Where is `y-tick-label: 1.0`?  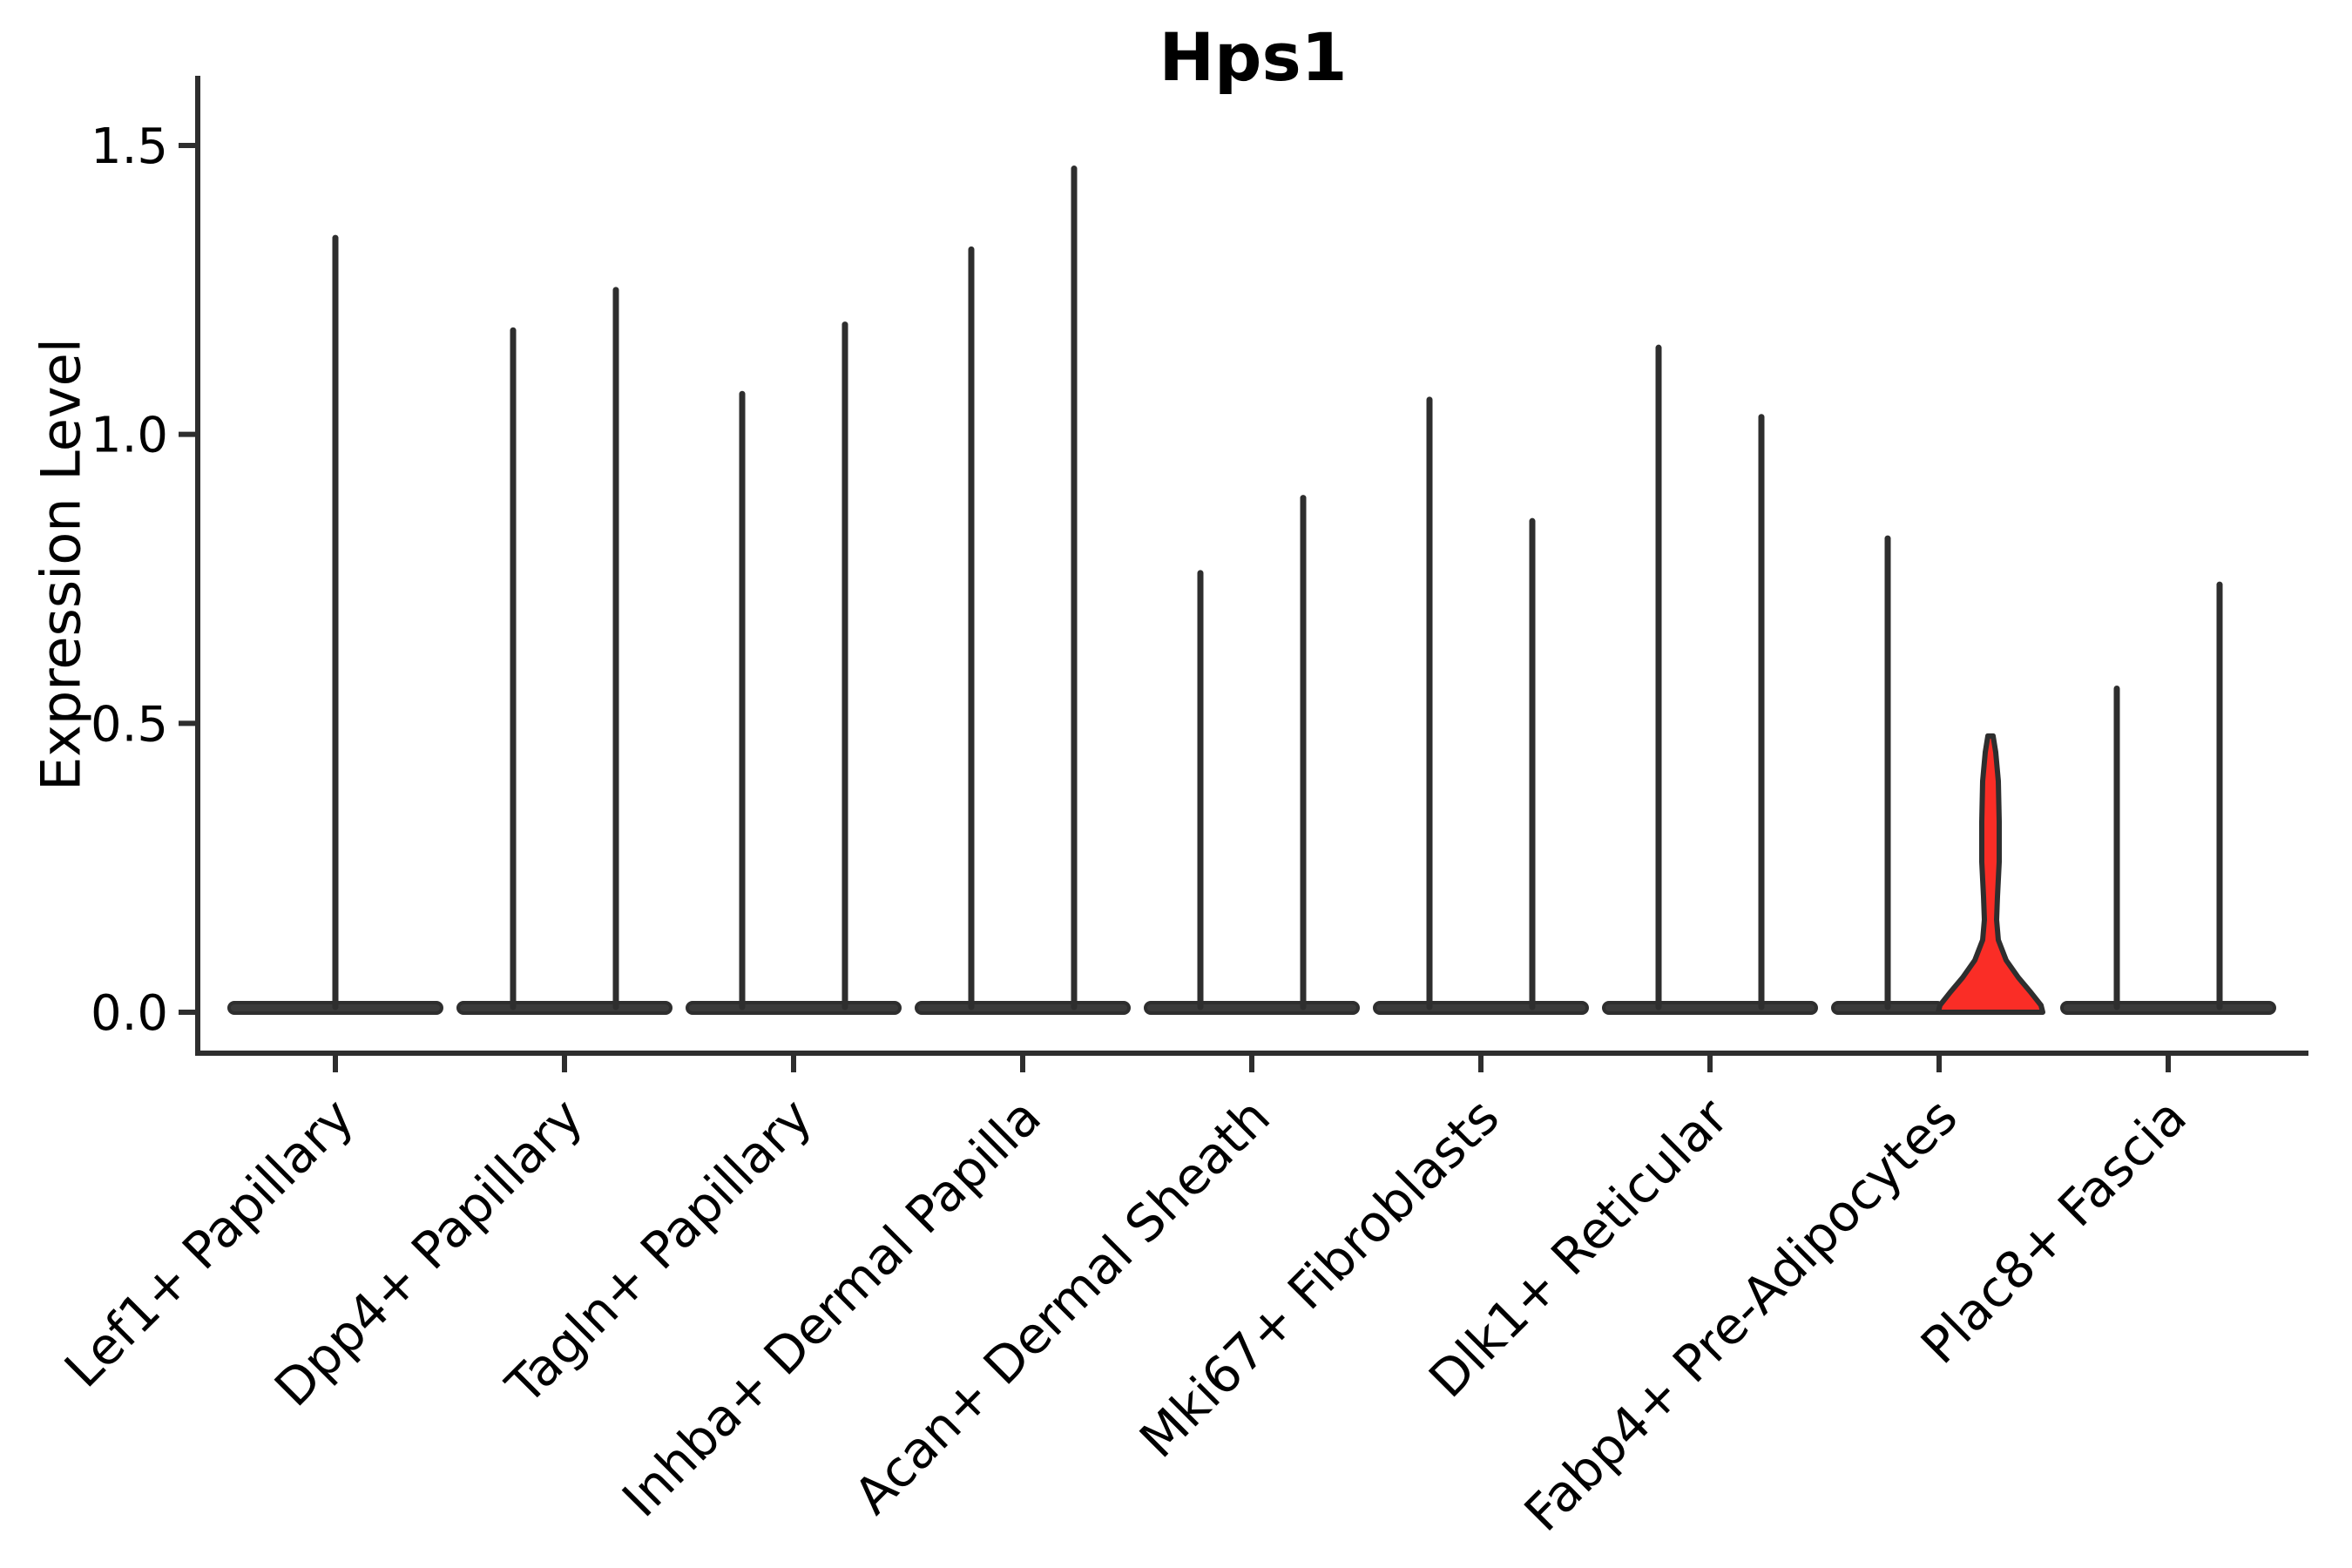 y-tick-label: 1.0 is located at coordinates (129, 436).